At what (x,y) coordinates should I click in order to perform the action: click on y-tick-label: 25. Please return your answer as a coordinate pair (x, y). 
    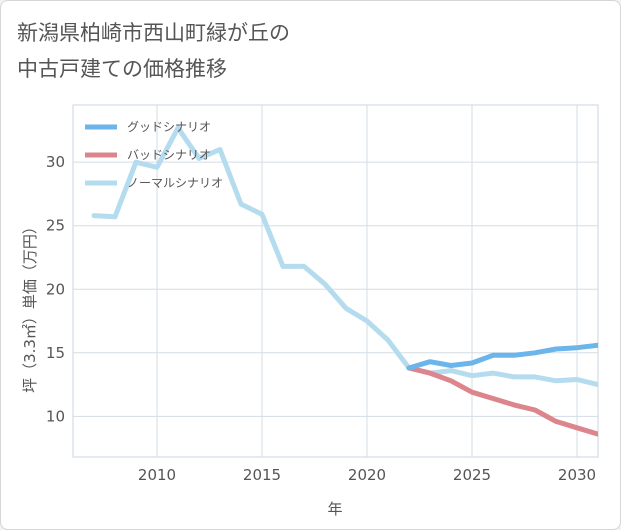
    Looking at the image, I should click on (55, 226).